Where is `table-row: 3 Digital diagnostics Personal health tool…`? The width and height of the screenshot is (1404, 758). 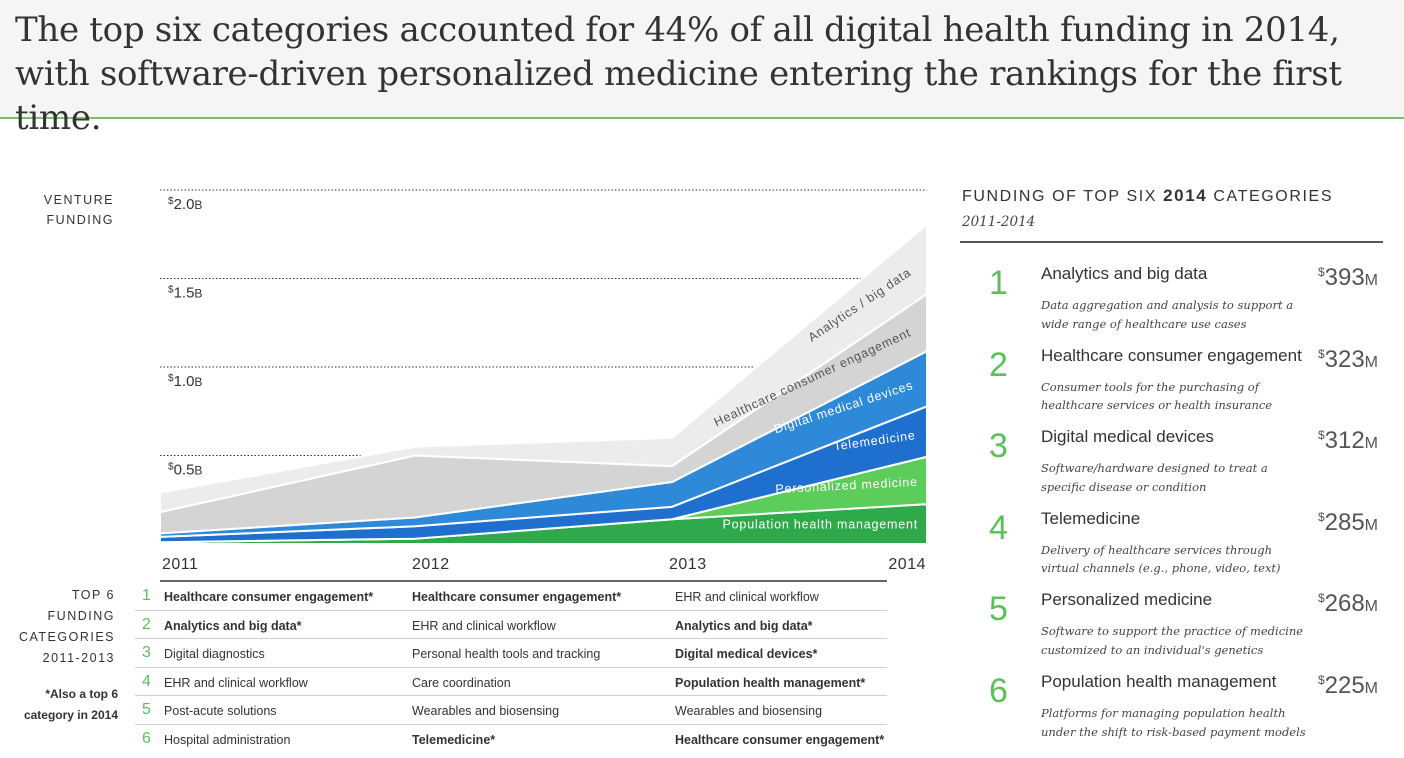
table-row: 3 Digital diagnostics Personal health tool… is located at coordinates (511, 653).